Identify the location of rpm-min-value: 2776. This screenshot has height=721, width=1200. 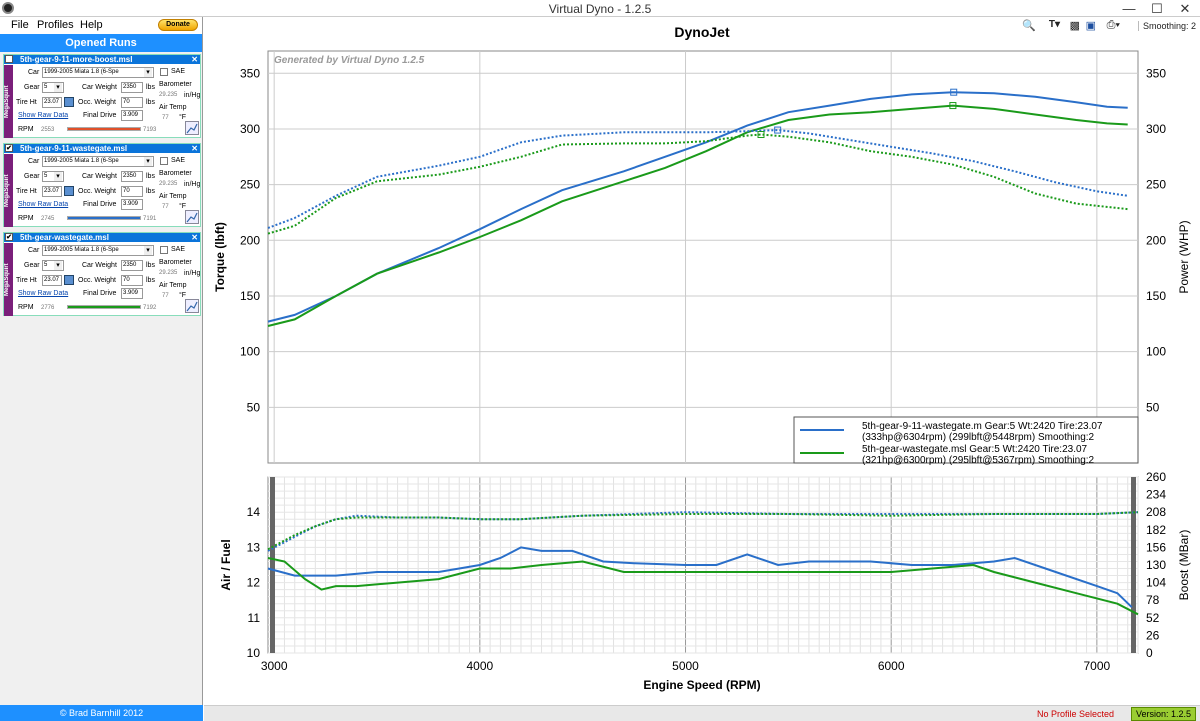
(48, 308).